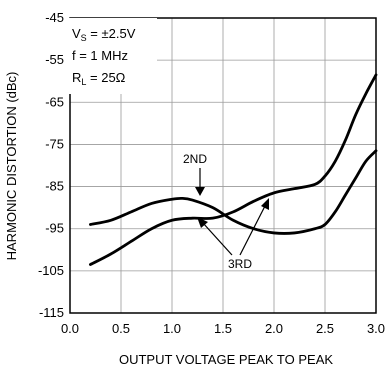  What do you see at coordinates (325, 328) in the screenshot?
I see `x-tick-label: 2.5` at bounding box center [325, 328].